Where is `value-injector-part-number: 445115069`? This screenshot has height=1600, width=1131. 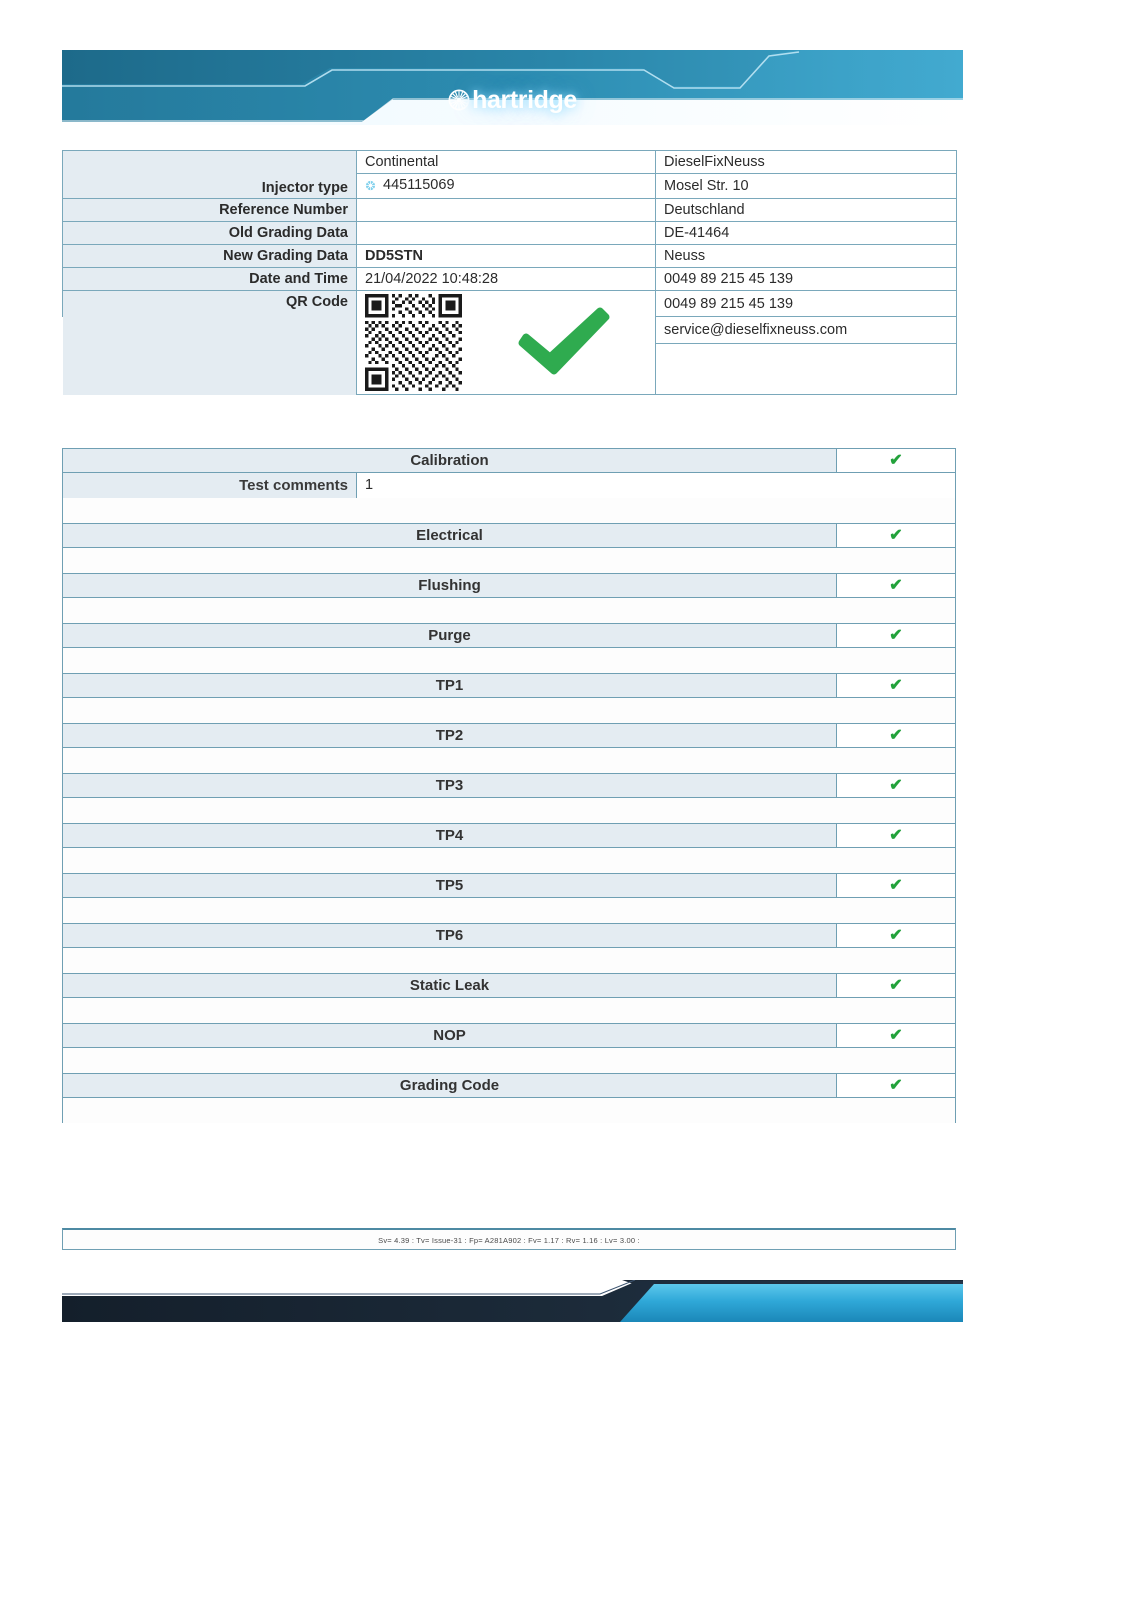 value-injector-part-number: 445115069 is located at coordinates (506, 186).